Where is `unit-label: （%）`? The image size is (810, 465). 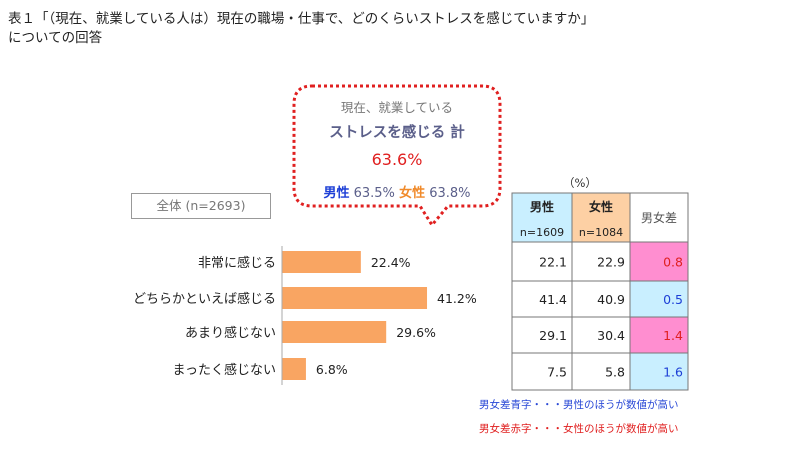 unit-label: （%） is located at coordinates (580, 183).